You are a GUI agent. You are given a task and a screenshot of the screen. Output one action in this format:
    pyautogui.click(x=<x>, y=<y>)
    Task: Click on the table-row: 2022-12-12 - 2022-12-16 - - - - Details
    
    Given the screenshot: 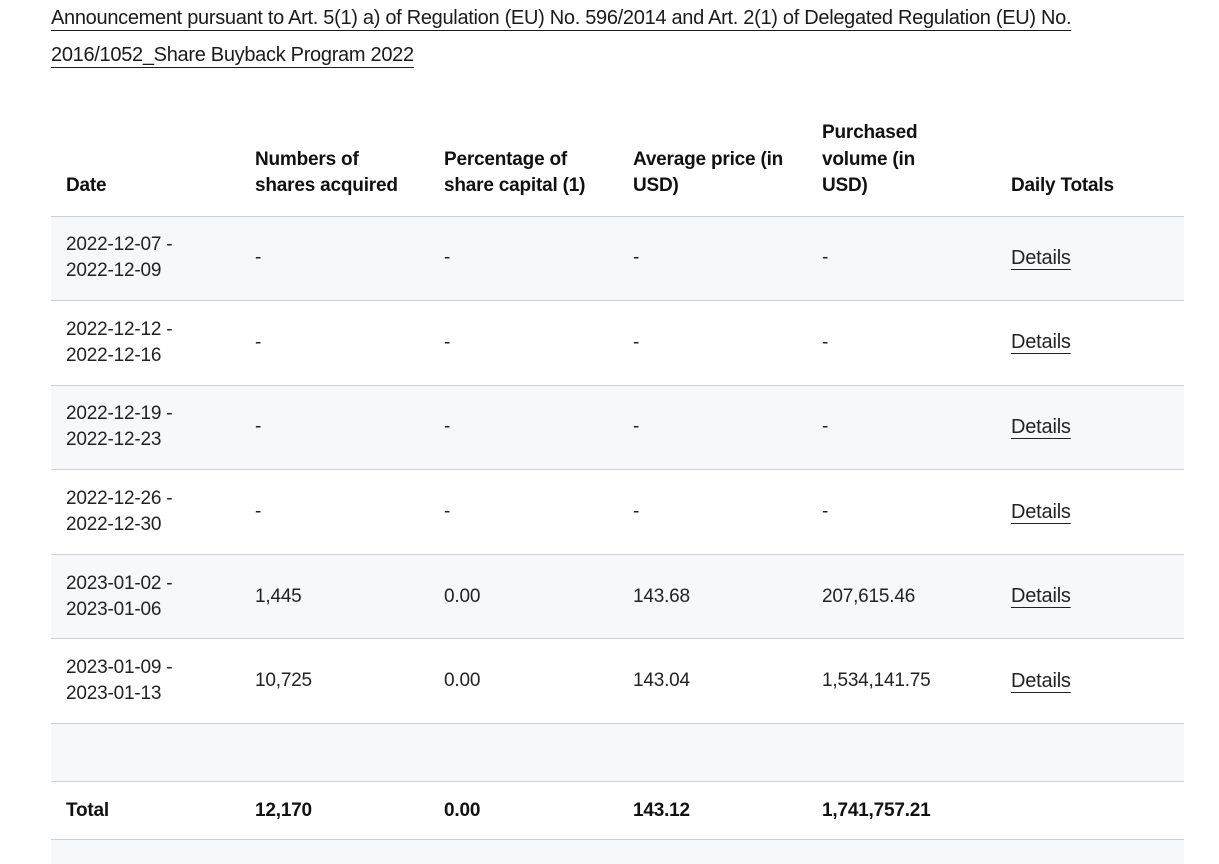 What is the action you would take?
    pyautogui.click(x=617, y=343)
    